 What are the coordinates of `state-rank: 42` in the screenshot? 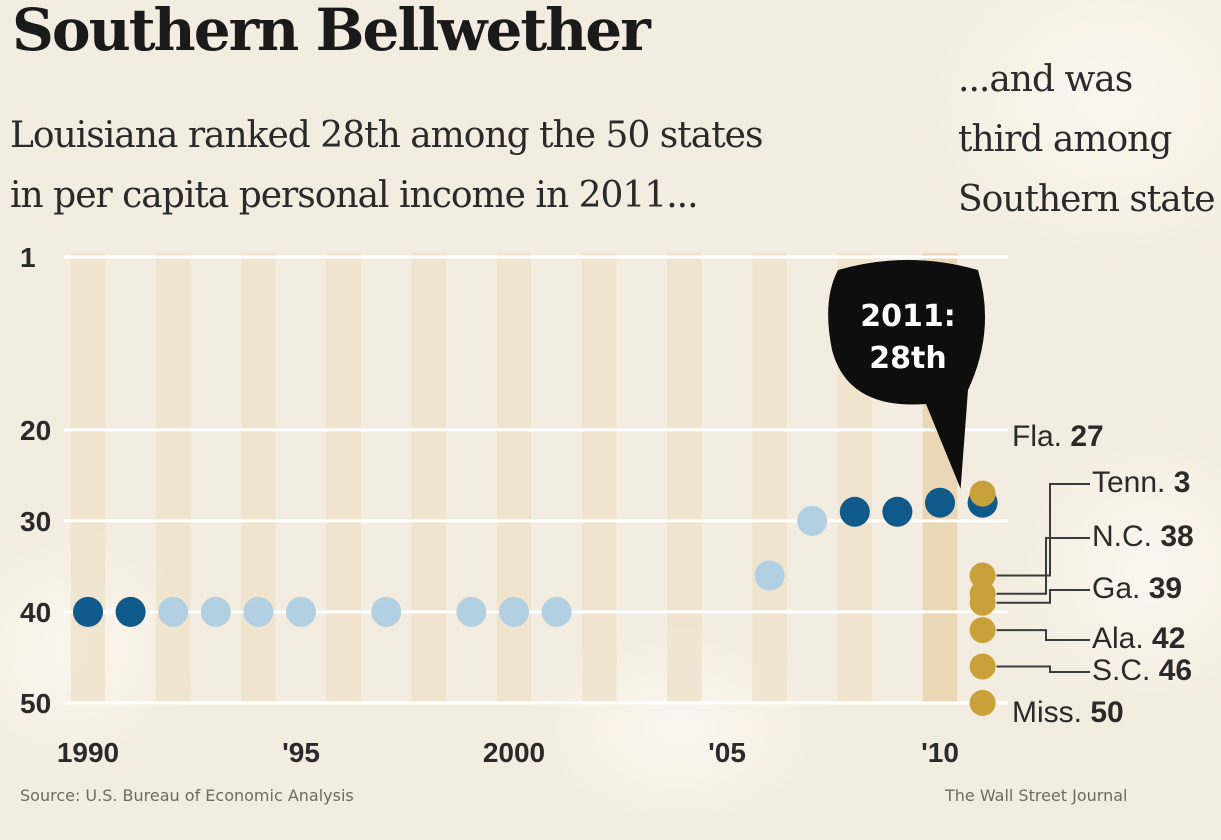 It's located at (1168, 638).